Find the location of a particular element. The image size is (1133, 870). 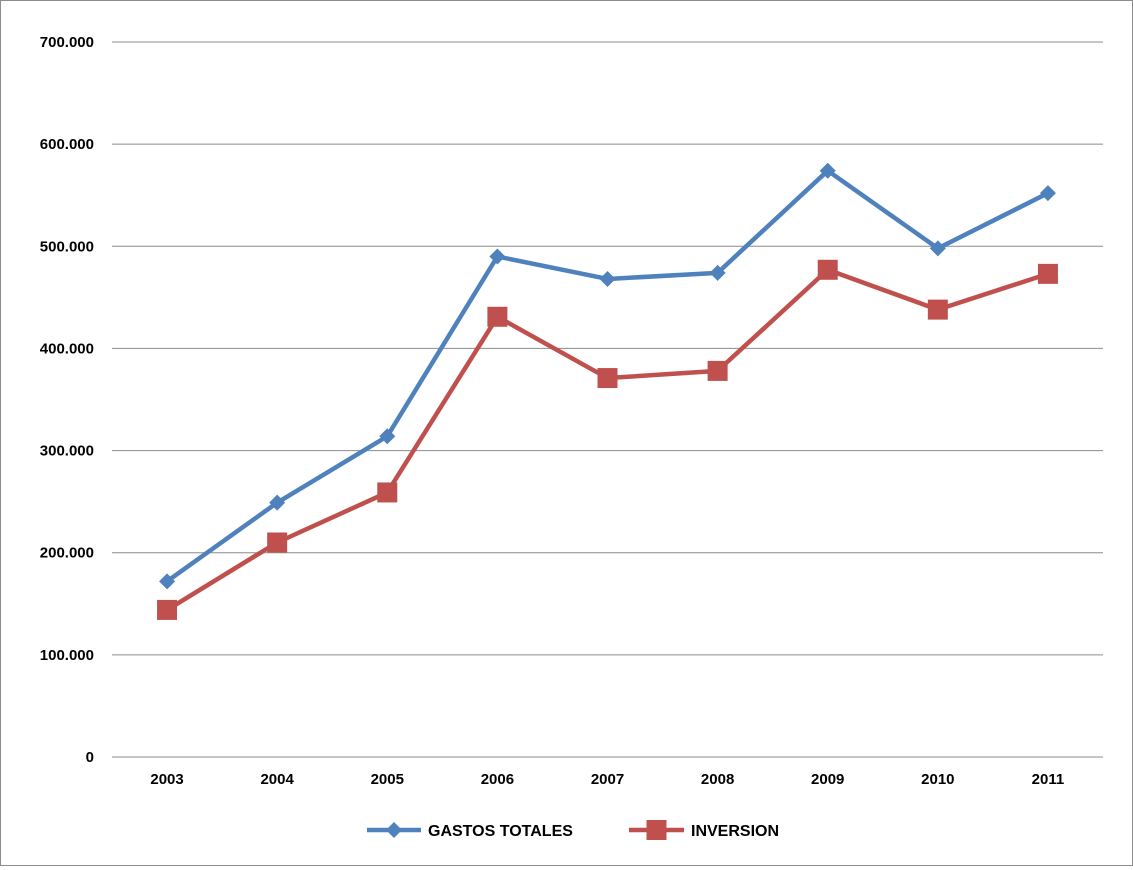

y-tick-label: 0 is located at coordinates (90, 757).